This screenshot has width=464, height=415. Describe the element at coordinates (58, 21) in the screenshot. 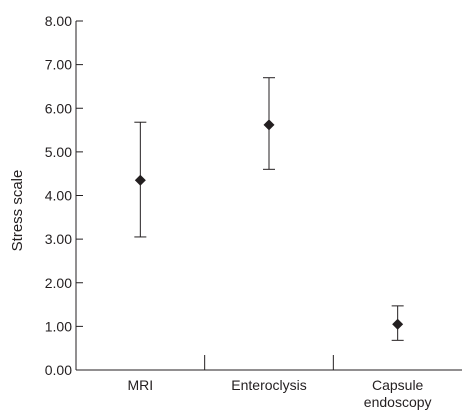

I see `y-tick-label: 8.00` at that location.